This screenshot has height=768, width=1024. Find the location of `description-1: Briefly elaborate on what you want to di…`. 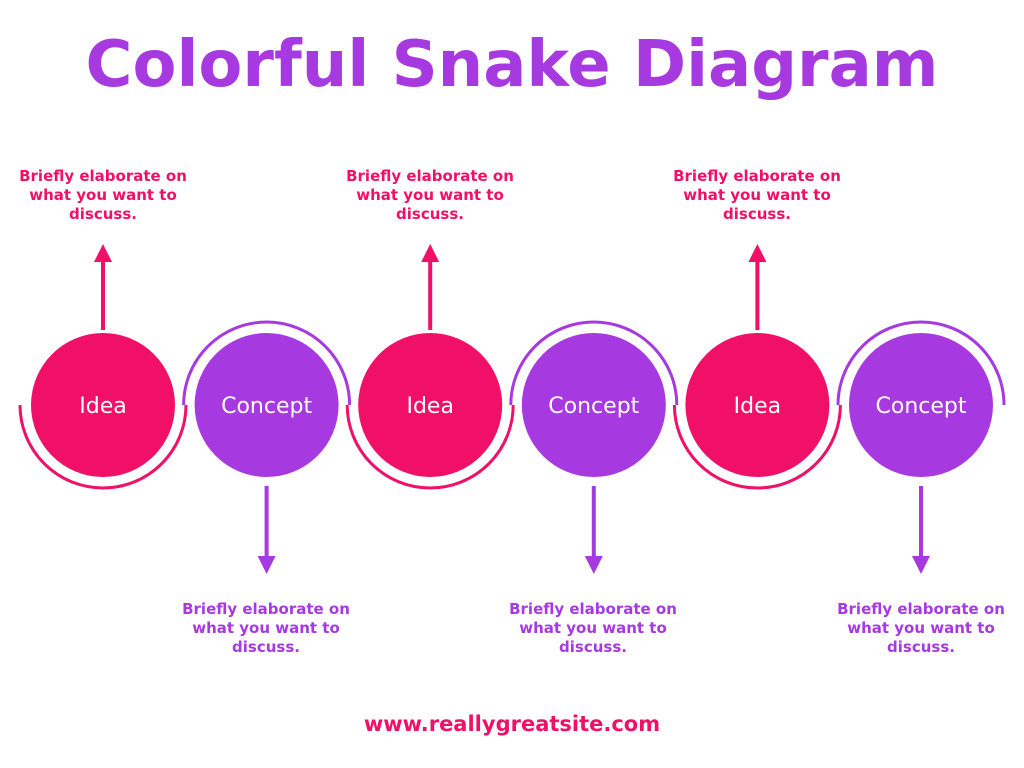

description-1: Briefly elaborate on what you want to di… is located at coordinates (103, 195).